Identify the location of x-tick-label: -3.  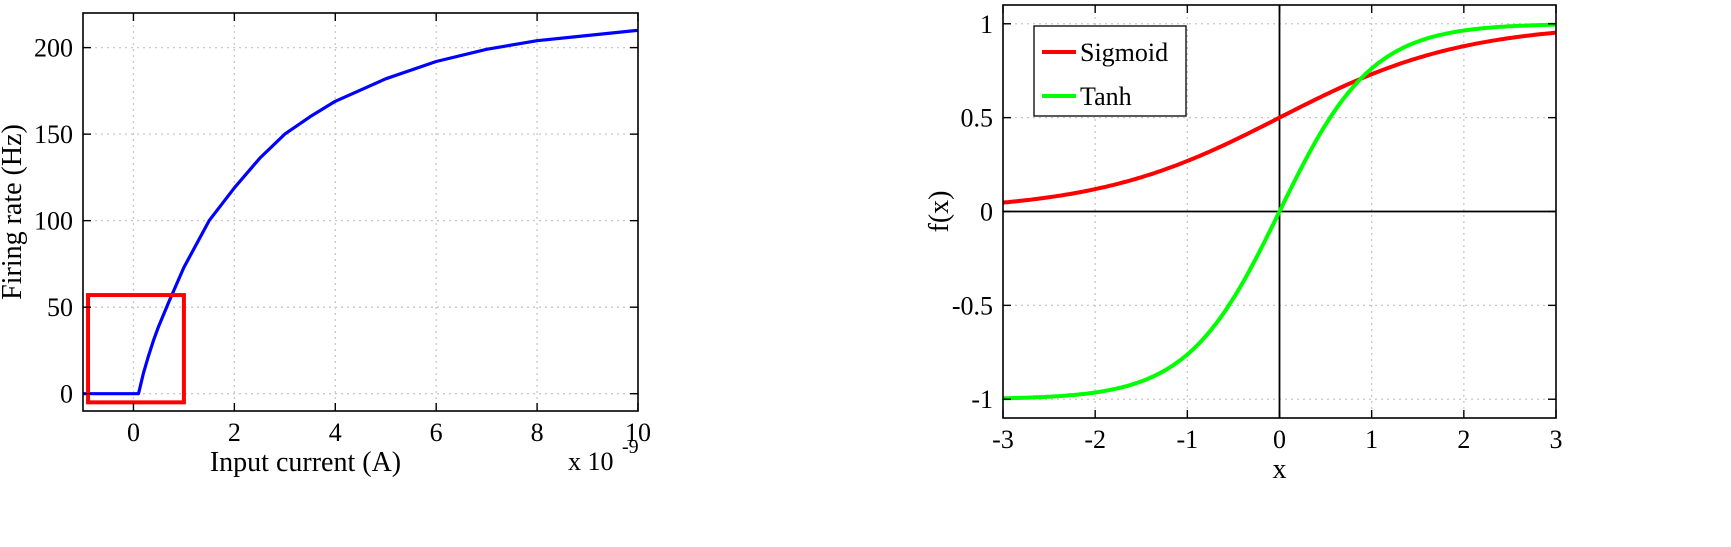
(1003, 439).